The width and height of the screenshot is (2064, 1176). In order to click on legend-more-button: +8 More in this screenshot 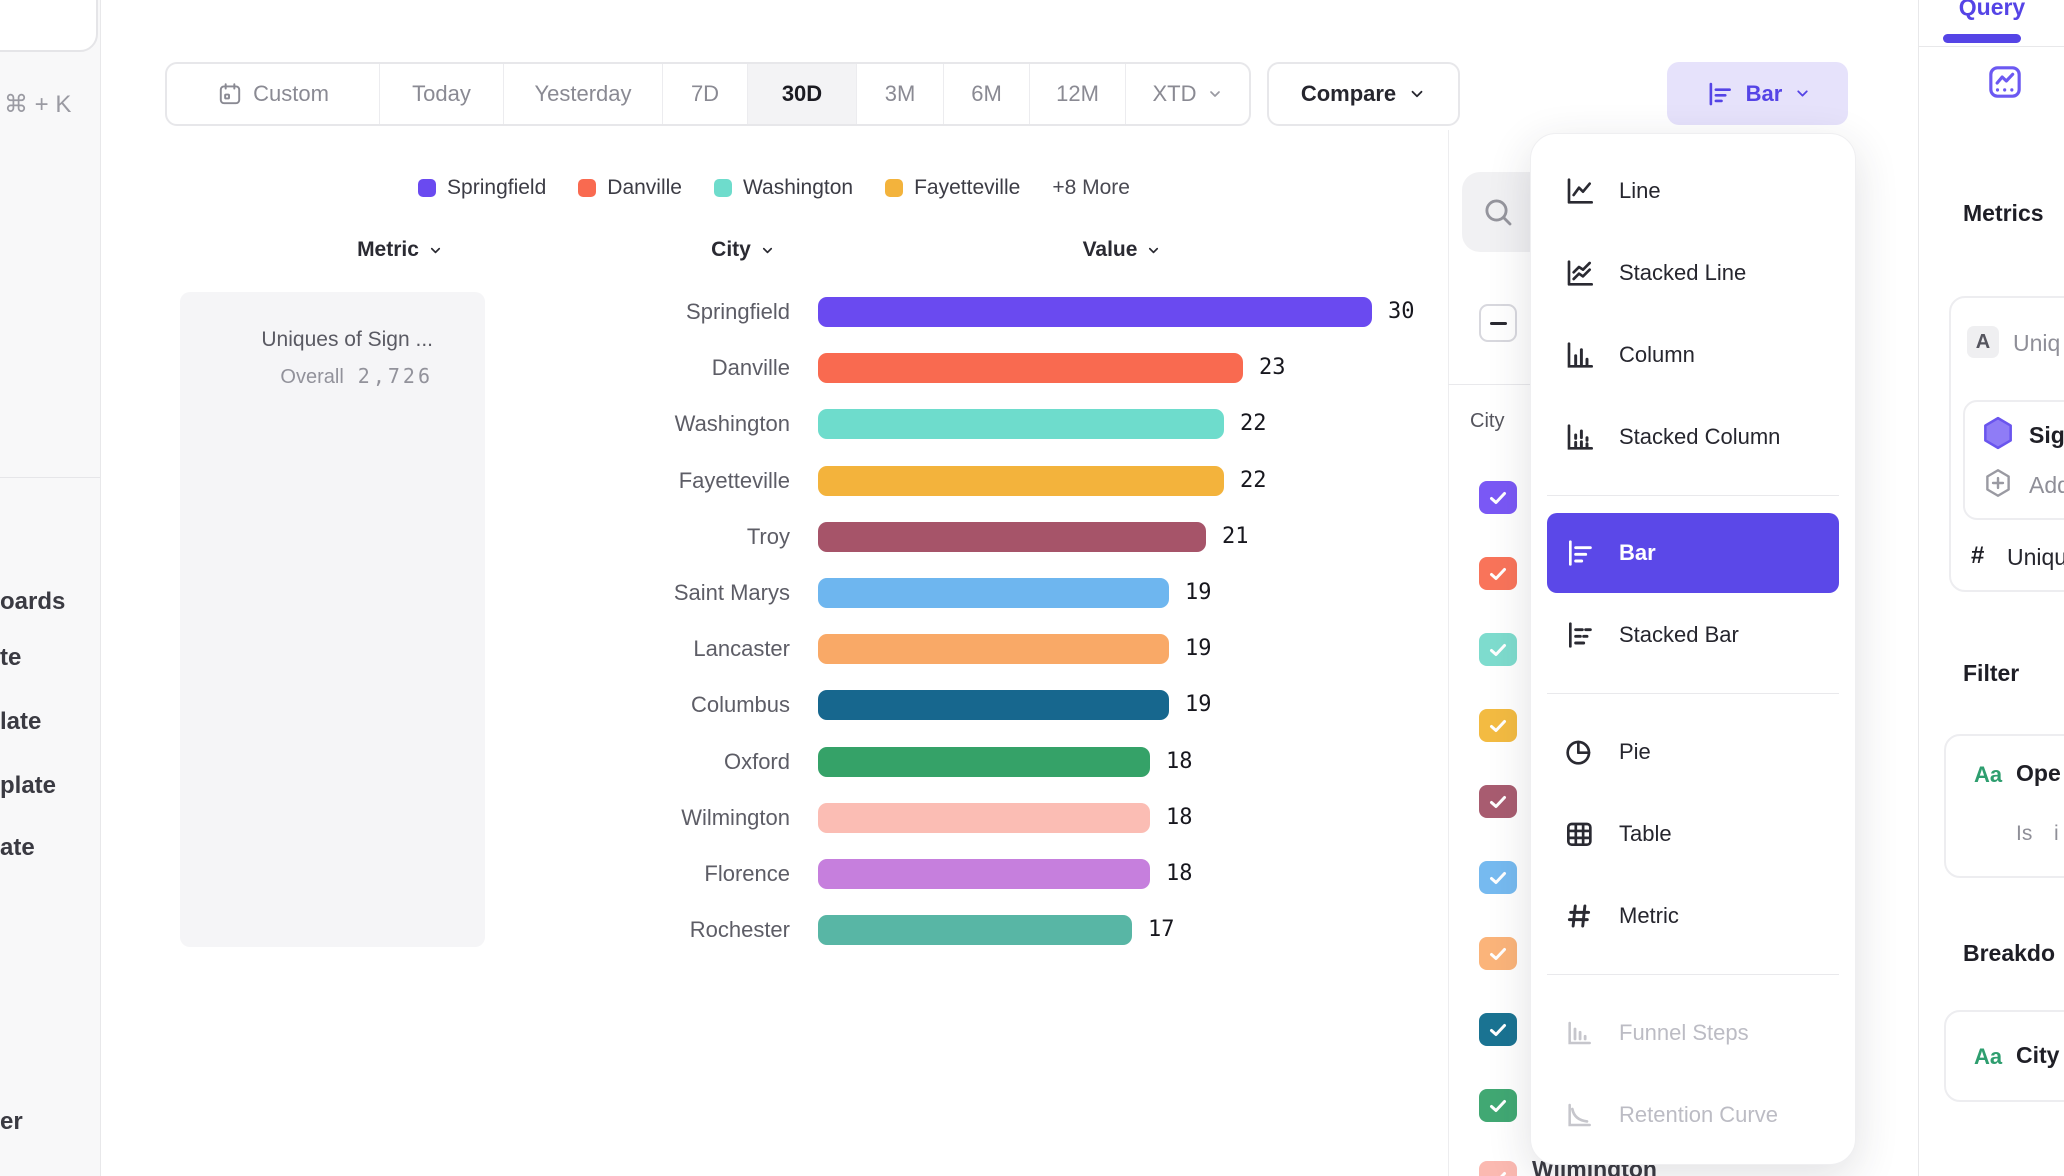, I will do `click(1091, 187)`.